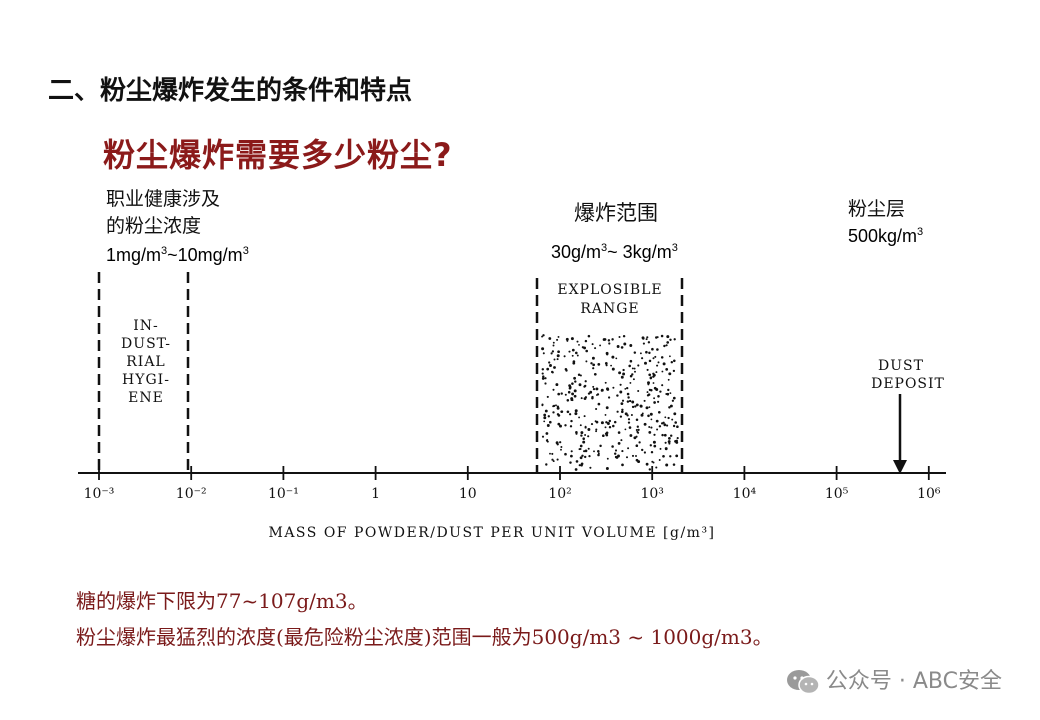  Describe the element at coordinates (99, 494) in the screenshot. I see `x-axis-tick-label: 10⁻³` at that location.